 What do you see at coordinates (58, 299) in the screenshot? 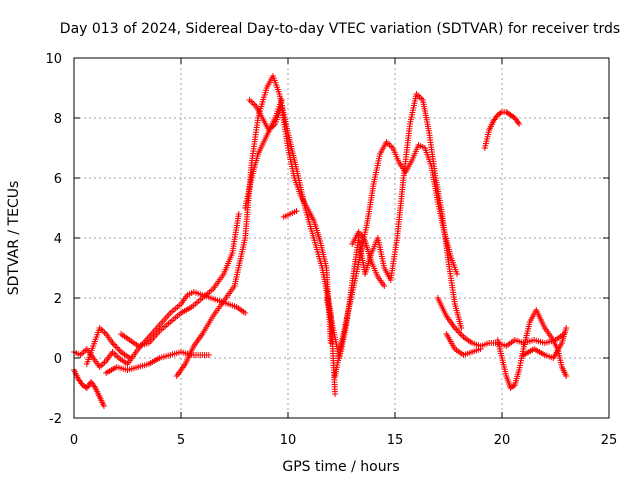
I see `y-tick-label: 2` at bounding box center [58, 299].